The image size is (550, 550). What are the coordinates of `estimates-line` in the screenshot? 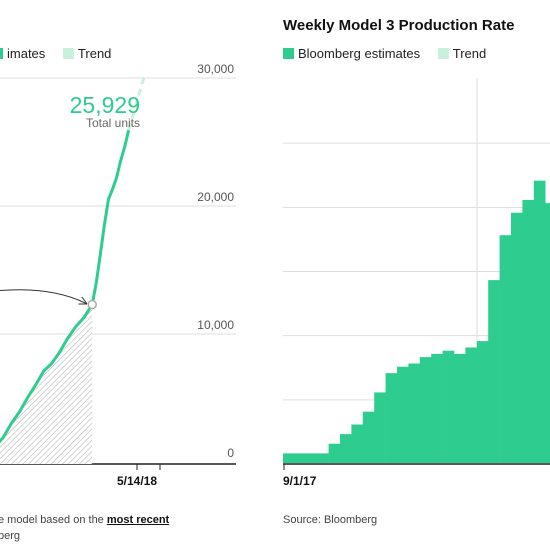 It's located at (65, 286).